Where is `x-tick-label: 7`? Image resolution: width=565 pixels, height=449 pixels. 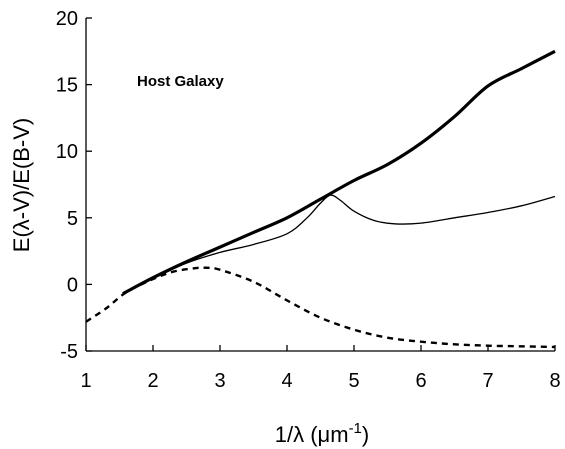 x-tick-label: 7 is located at coordinates (487, 381).